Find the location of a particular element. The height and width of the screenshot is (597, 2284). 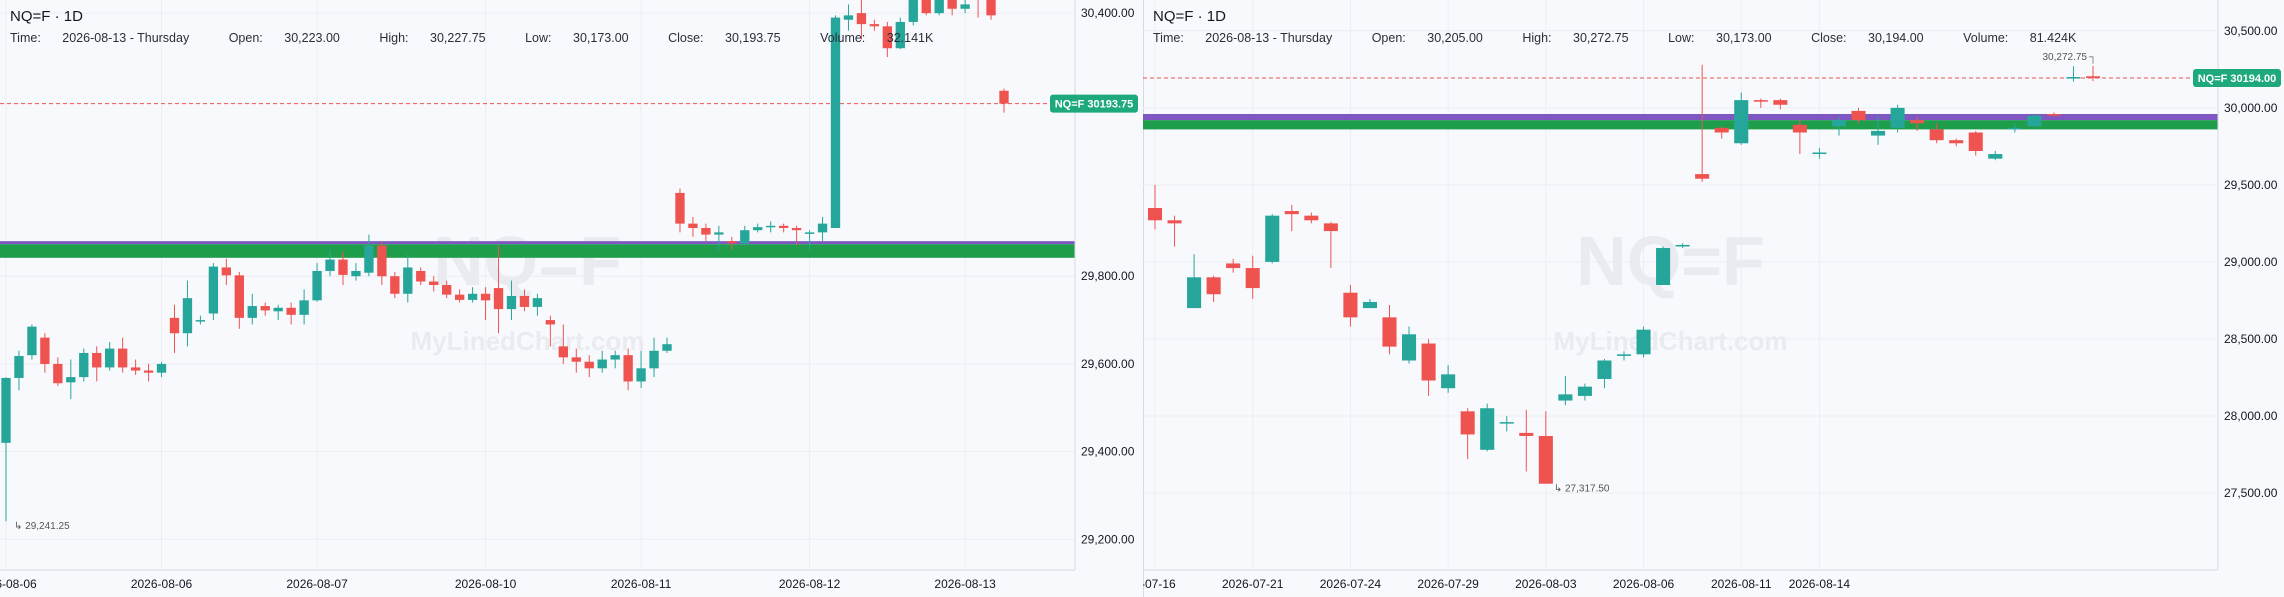

high-value: 30,272.75 is located at coordinates (1601, 38).